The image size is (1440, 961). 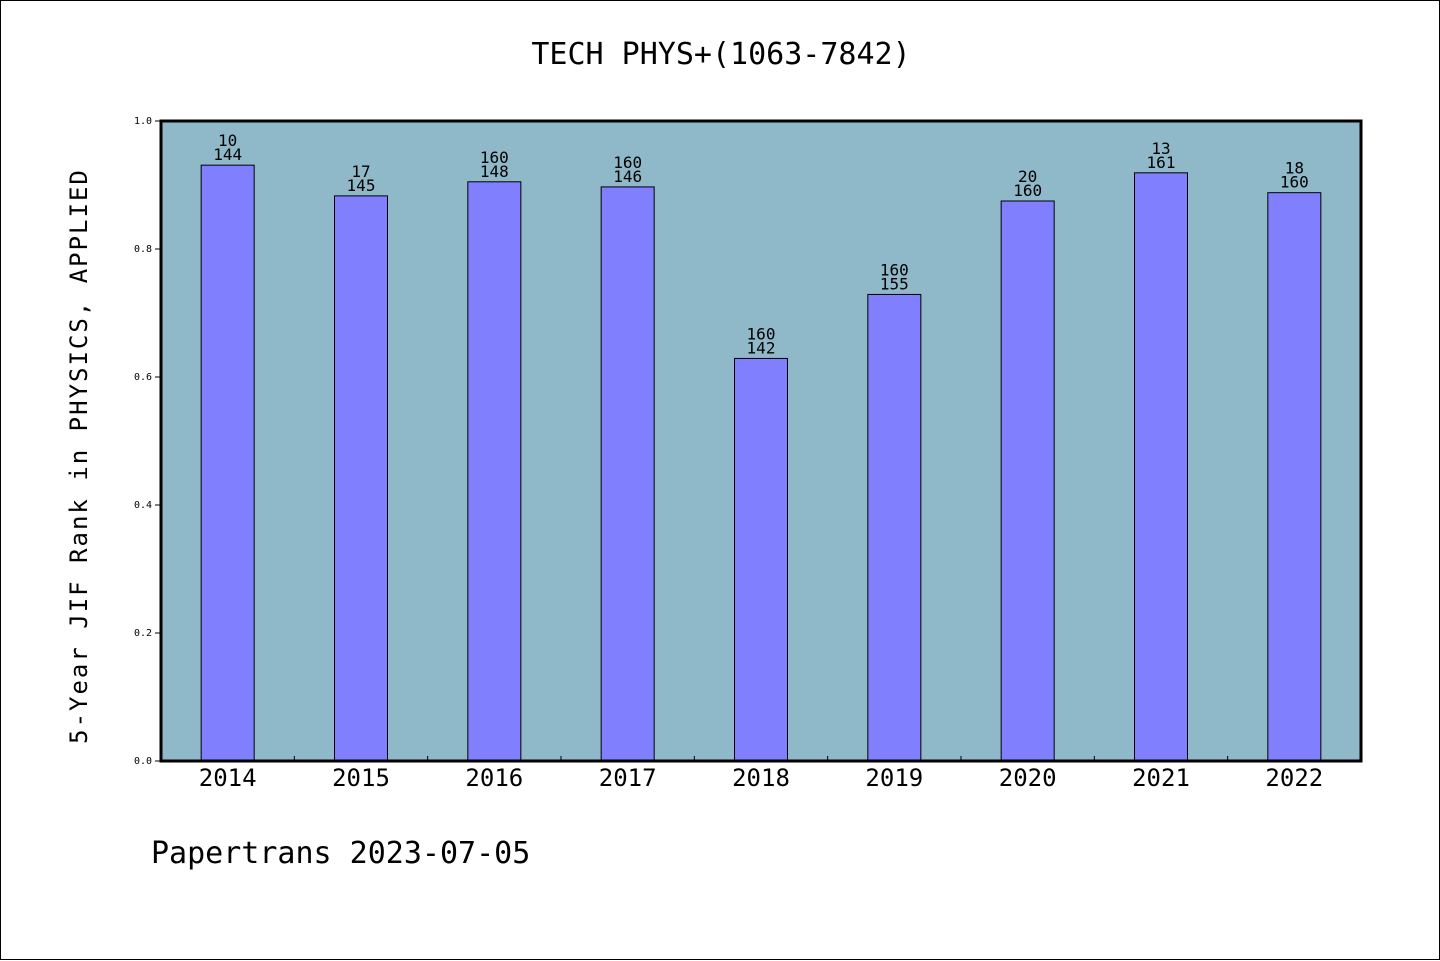 What do you see at coordinates (1294, 168) in the screenshot?
I see `bar-label-top: 18` at bounding box center [1294, 168].